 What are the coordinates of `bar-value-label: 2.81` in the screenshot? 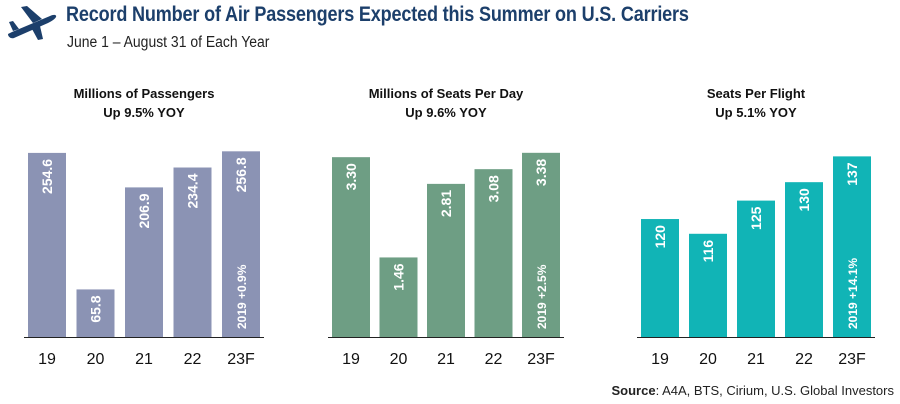 It's located at (446, 203).